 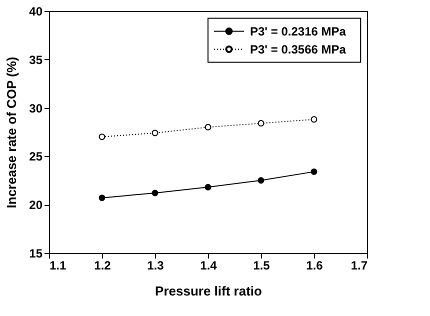 What do you see at coordinates (12, 132) in the screenshot?
I see `y-axis-title: Increase rate of COP (%)` at bounding box center [12, 132].